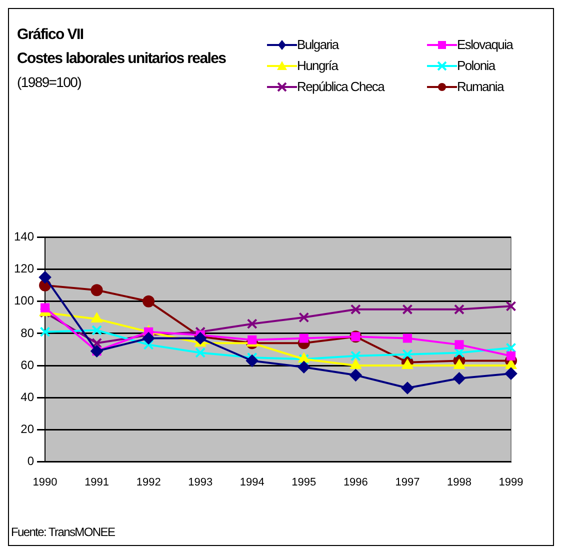  Describe the element at coordinates (407, 482) in the screenshot. I see `x-tick-label: 1997` at that location.